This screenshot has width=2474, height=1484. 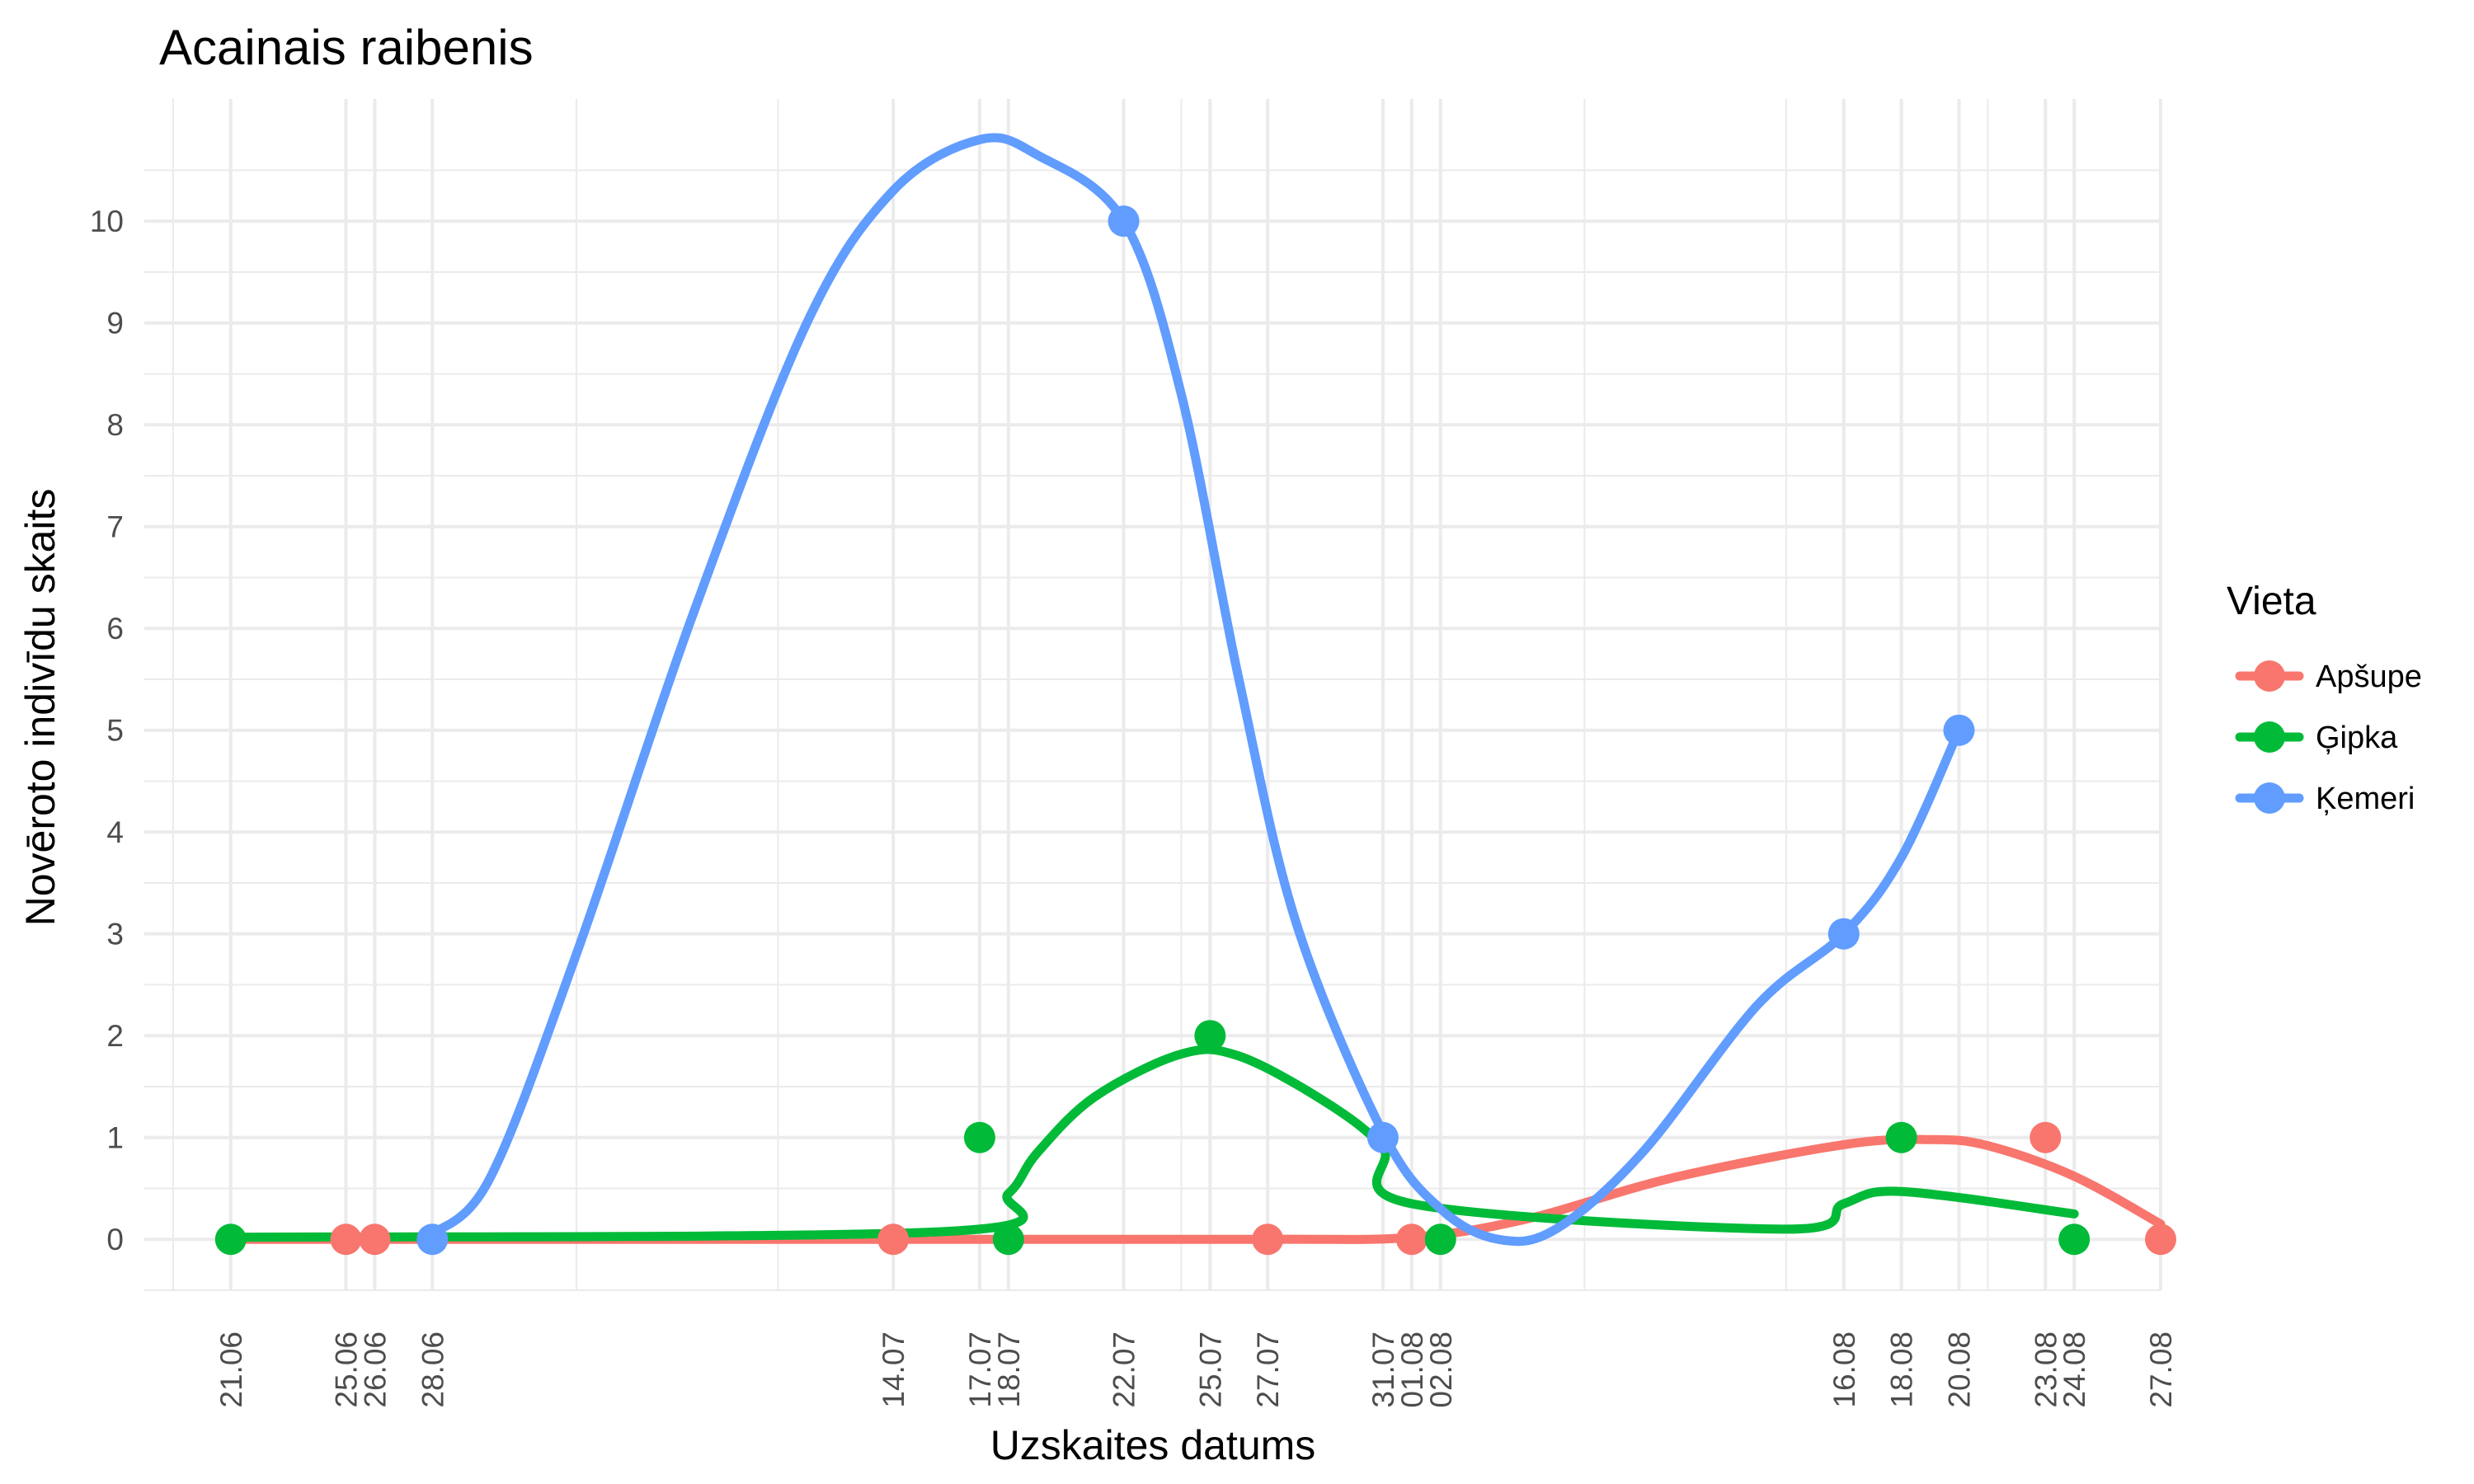 What do you see at coordinates (1902, 1369) in the screenshot?
I see `x-tick-label: 18.08` at bounding box center [1902, 1369].